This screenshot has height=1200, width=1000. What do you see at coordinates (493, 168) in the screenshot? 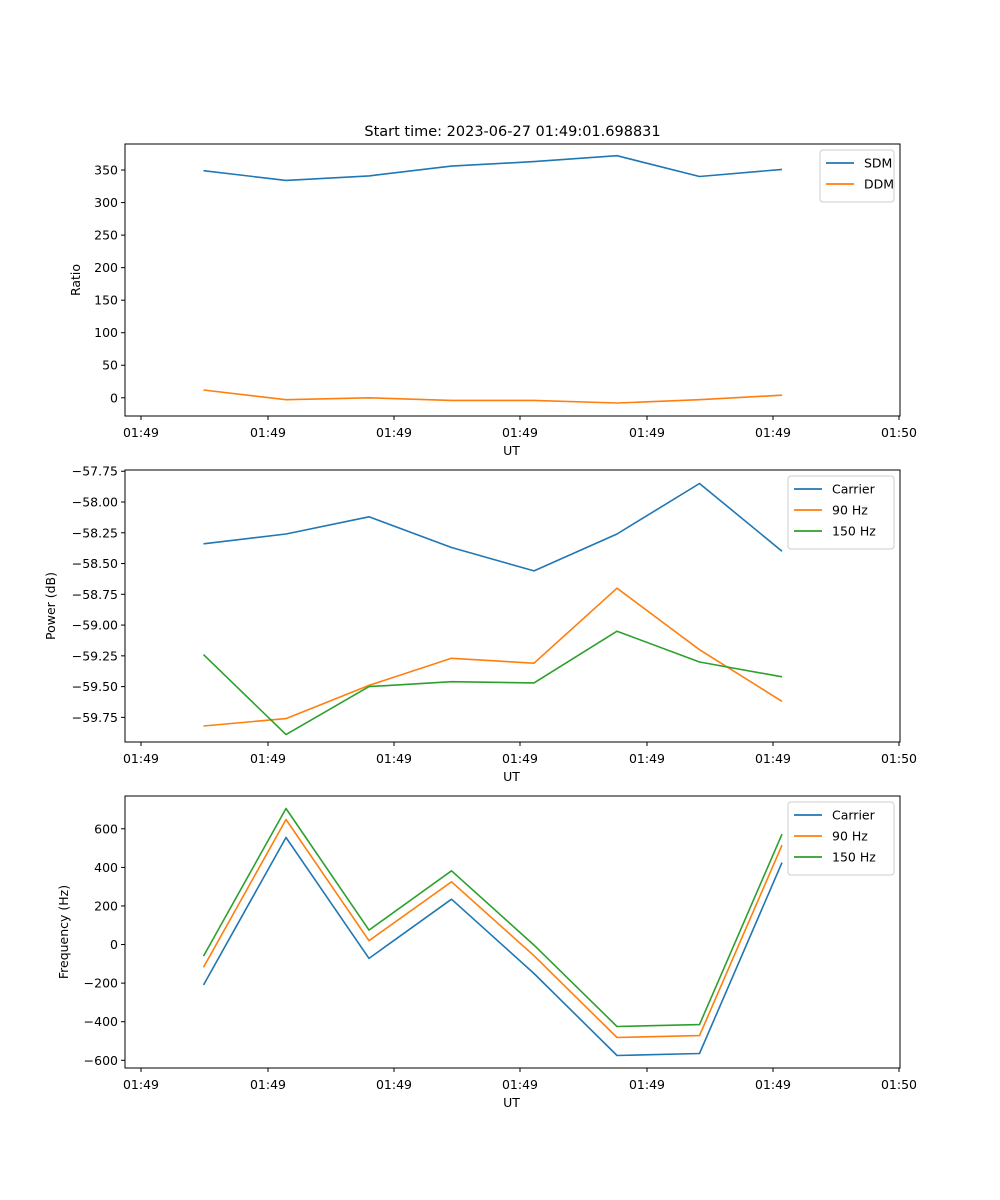
I see `series-line-sdm` at bounding box center [493, 168].